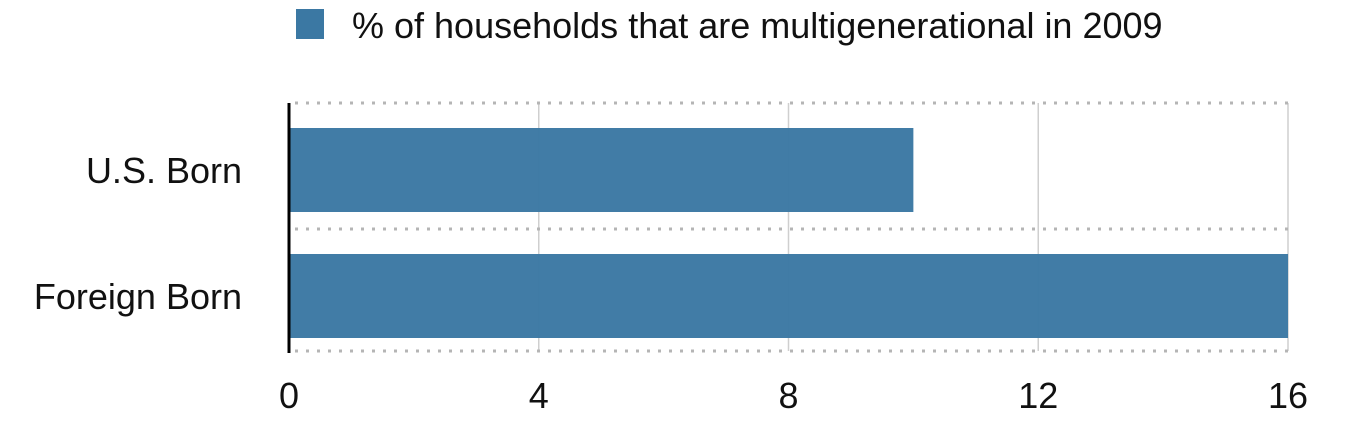 The image size is (1364, 421). I want to click on legend-swatch, so click(310, 24).